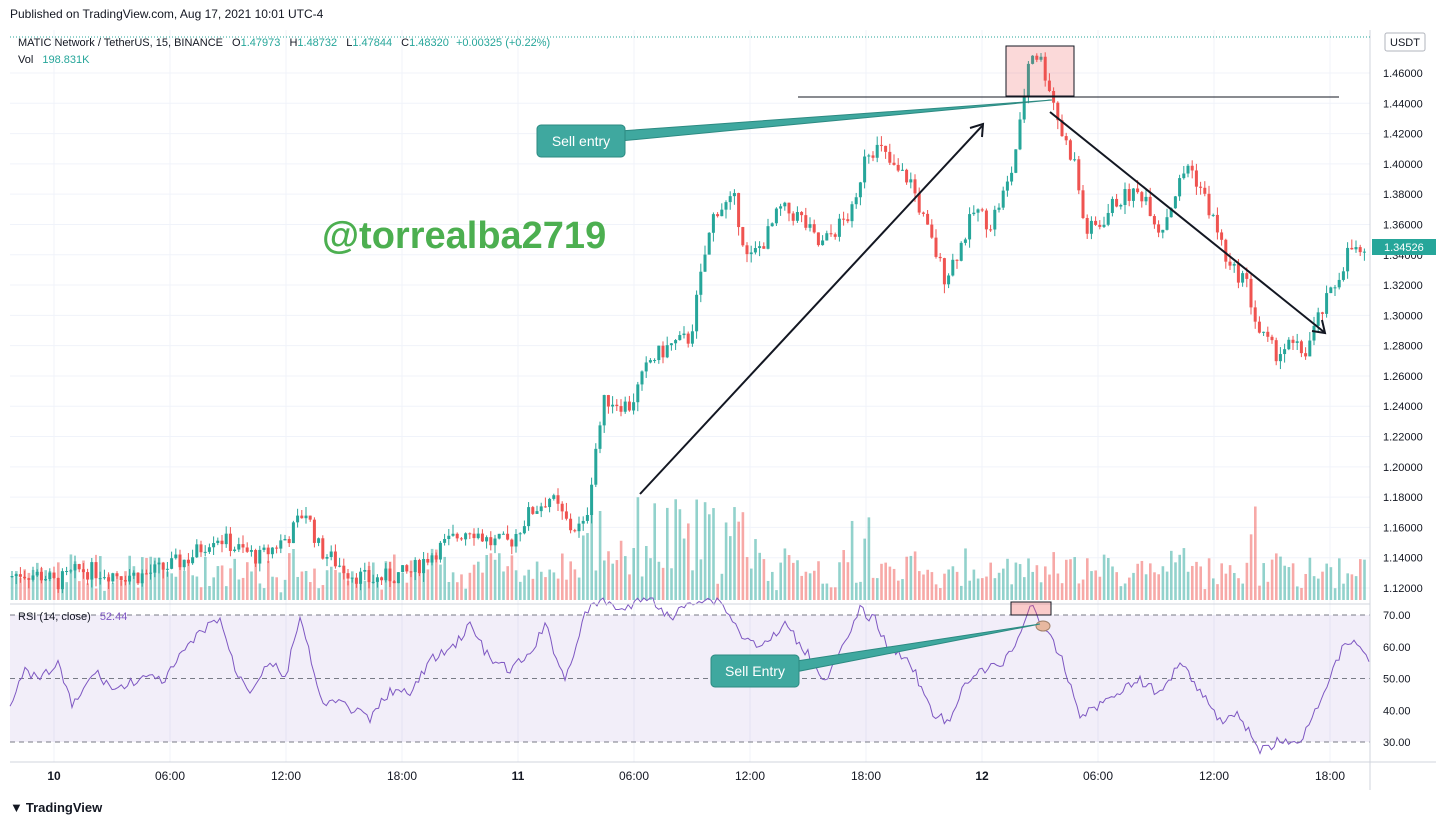 The height and width of the screenshot is (826, 1446). I want to click on footer-brand: ▼ TradingView, so click(56, 807).